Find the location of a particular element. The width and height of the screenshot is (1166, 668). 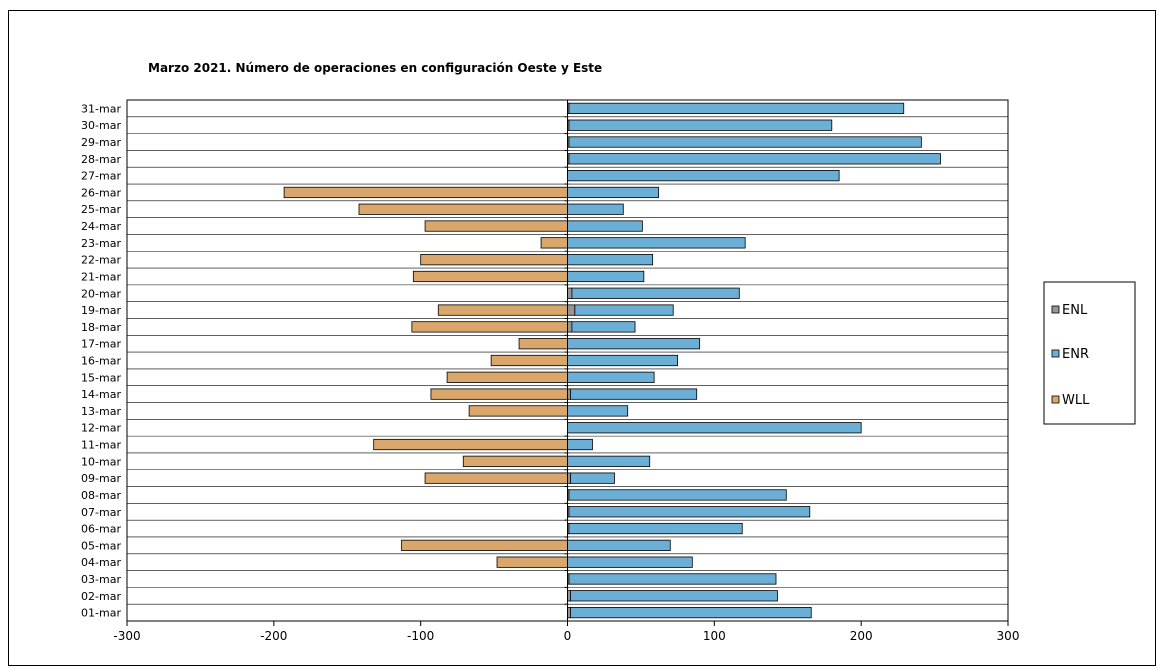

bar-wll-16-mar is located at coordinates (529, 360).